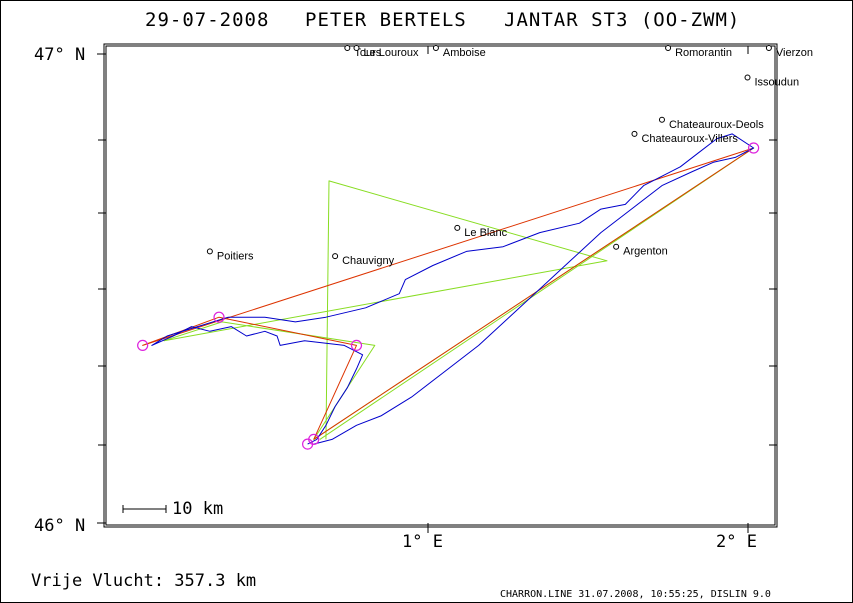 The image size is (853, 603). Describe the element at coordinates (59, 55) in the screenshot. I see `lat-label-top: 47° N` at that location.